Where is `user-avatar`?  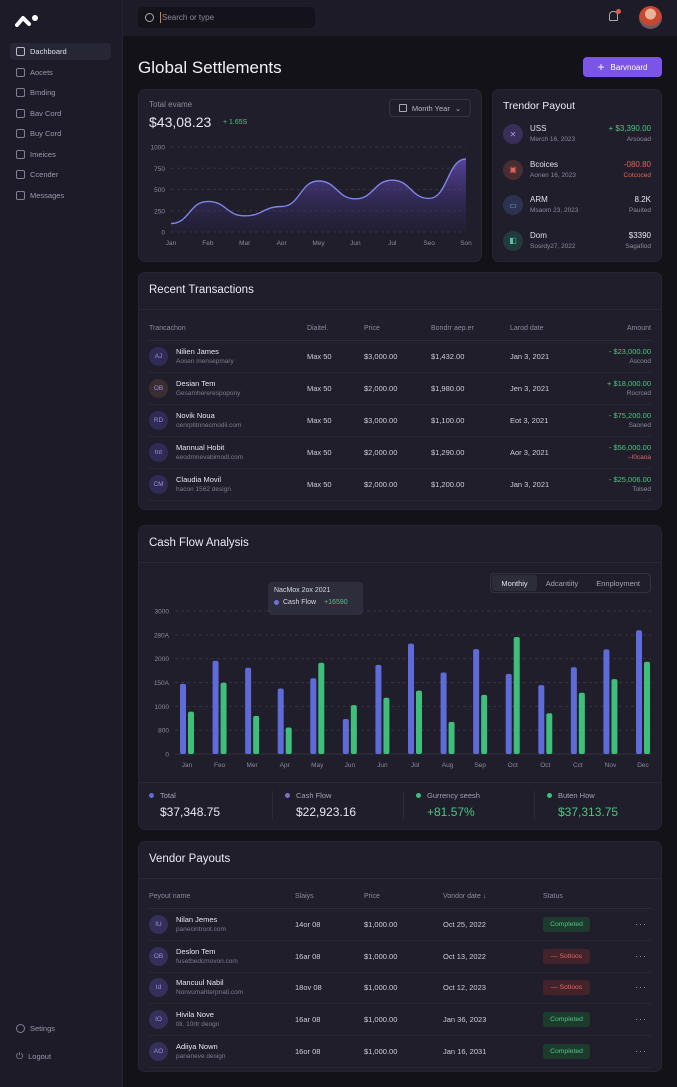
user-avatar is located at coordinates (650, 17).